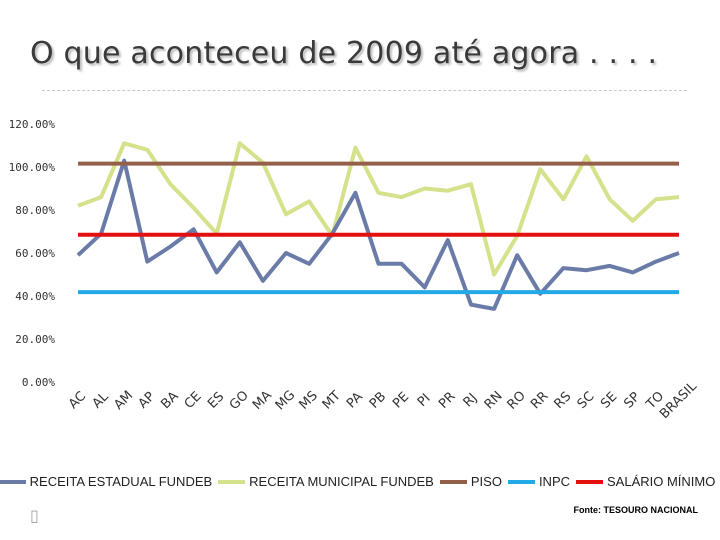 The width and height of the screenshot is (720, 540). What do you see at coordinates (401, 401) in the screenshot?
I see `x-tick-label: PE` at bounding box center [401, 401].